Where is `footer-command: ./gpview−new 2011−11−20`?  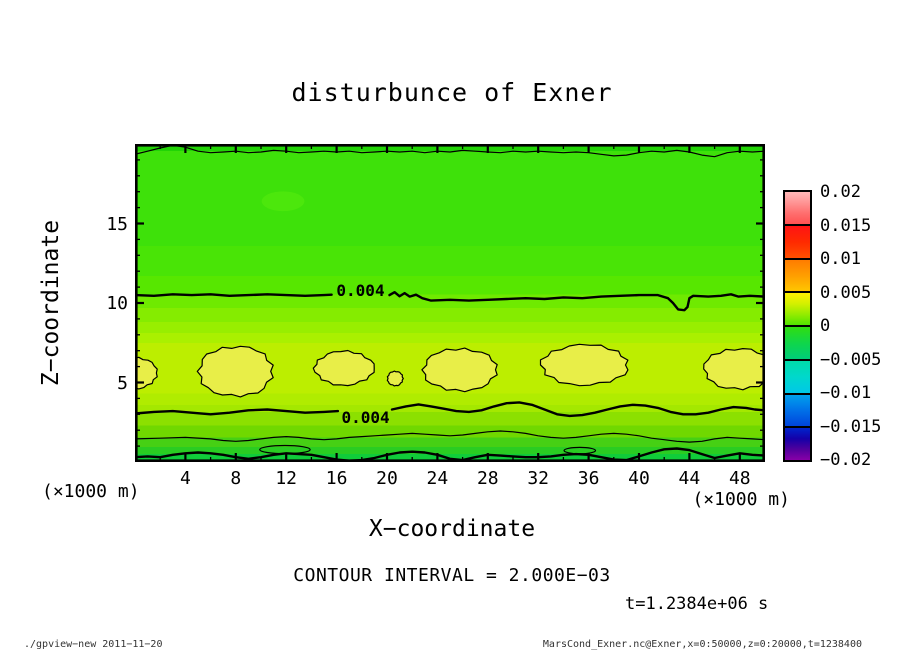 footer-command: ./gpview−new 2011−11−20 is located at coordinates (93, 644).